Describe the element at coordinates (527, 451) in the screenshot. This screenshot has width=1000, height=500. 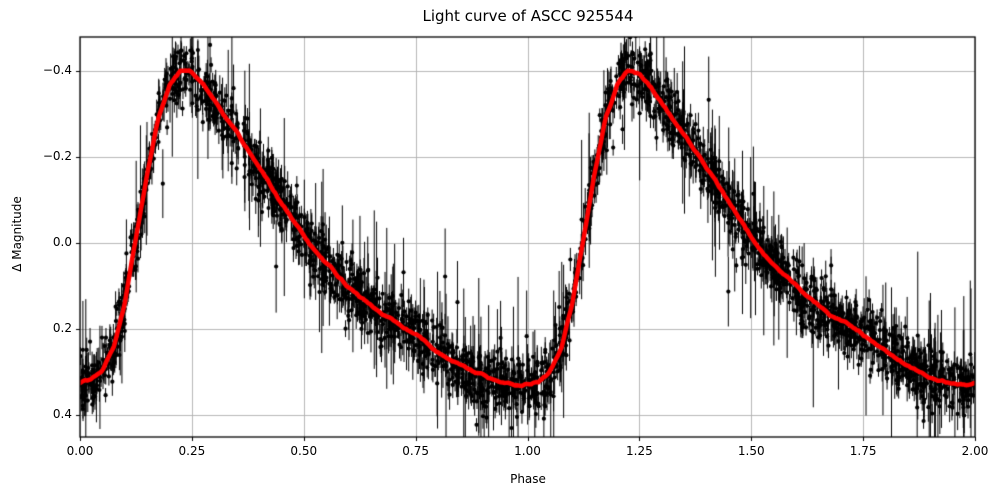
I see `x-tick-label: 1.00` at that location.